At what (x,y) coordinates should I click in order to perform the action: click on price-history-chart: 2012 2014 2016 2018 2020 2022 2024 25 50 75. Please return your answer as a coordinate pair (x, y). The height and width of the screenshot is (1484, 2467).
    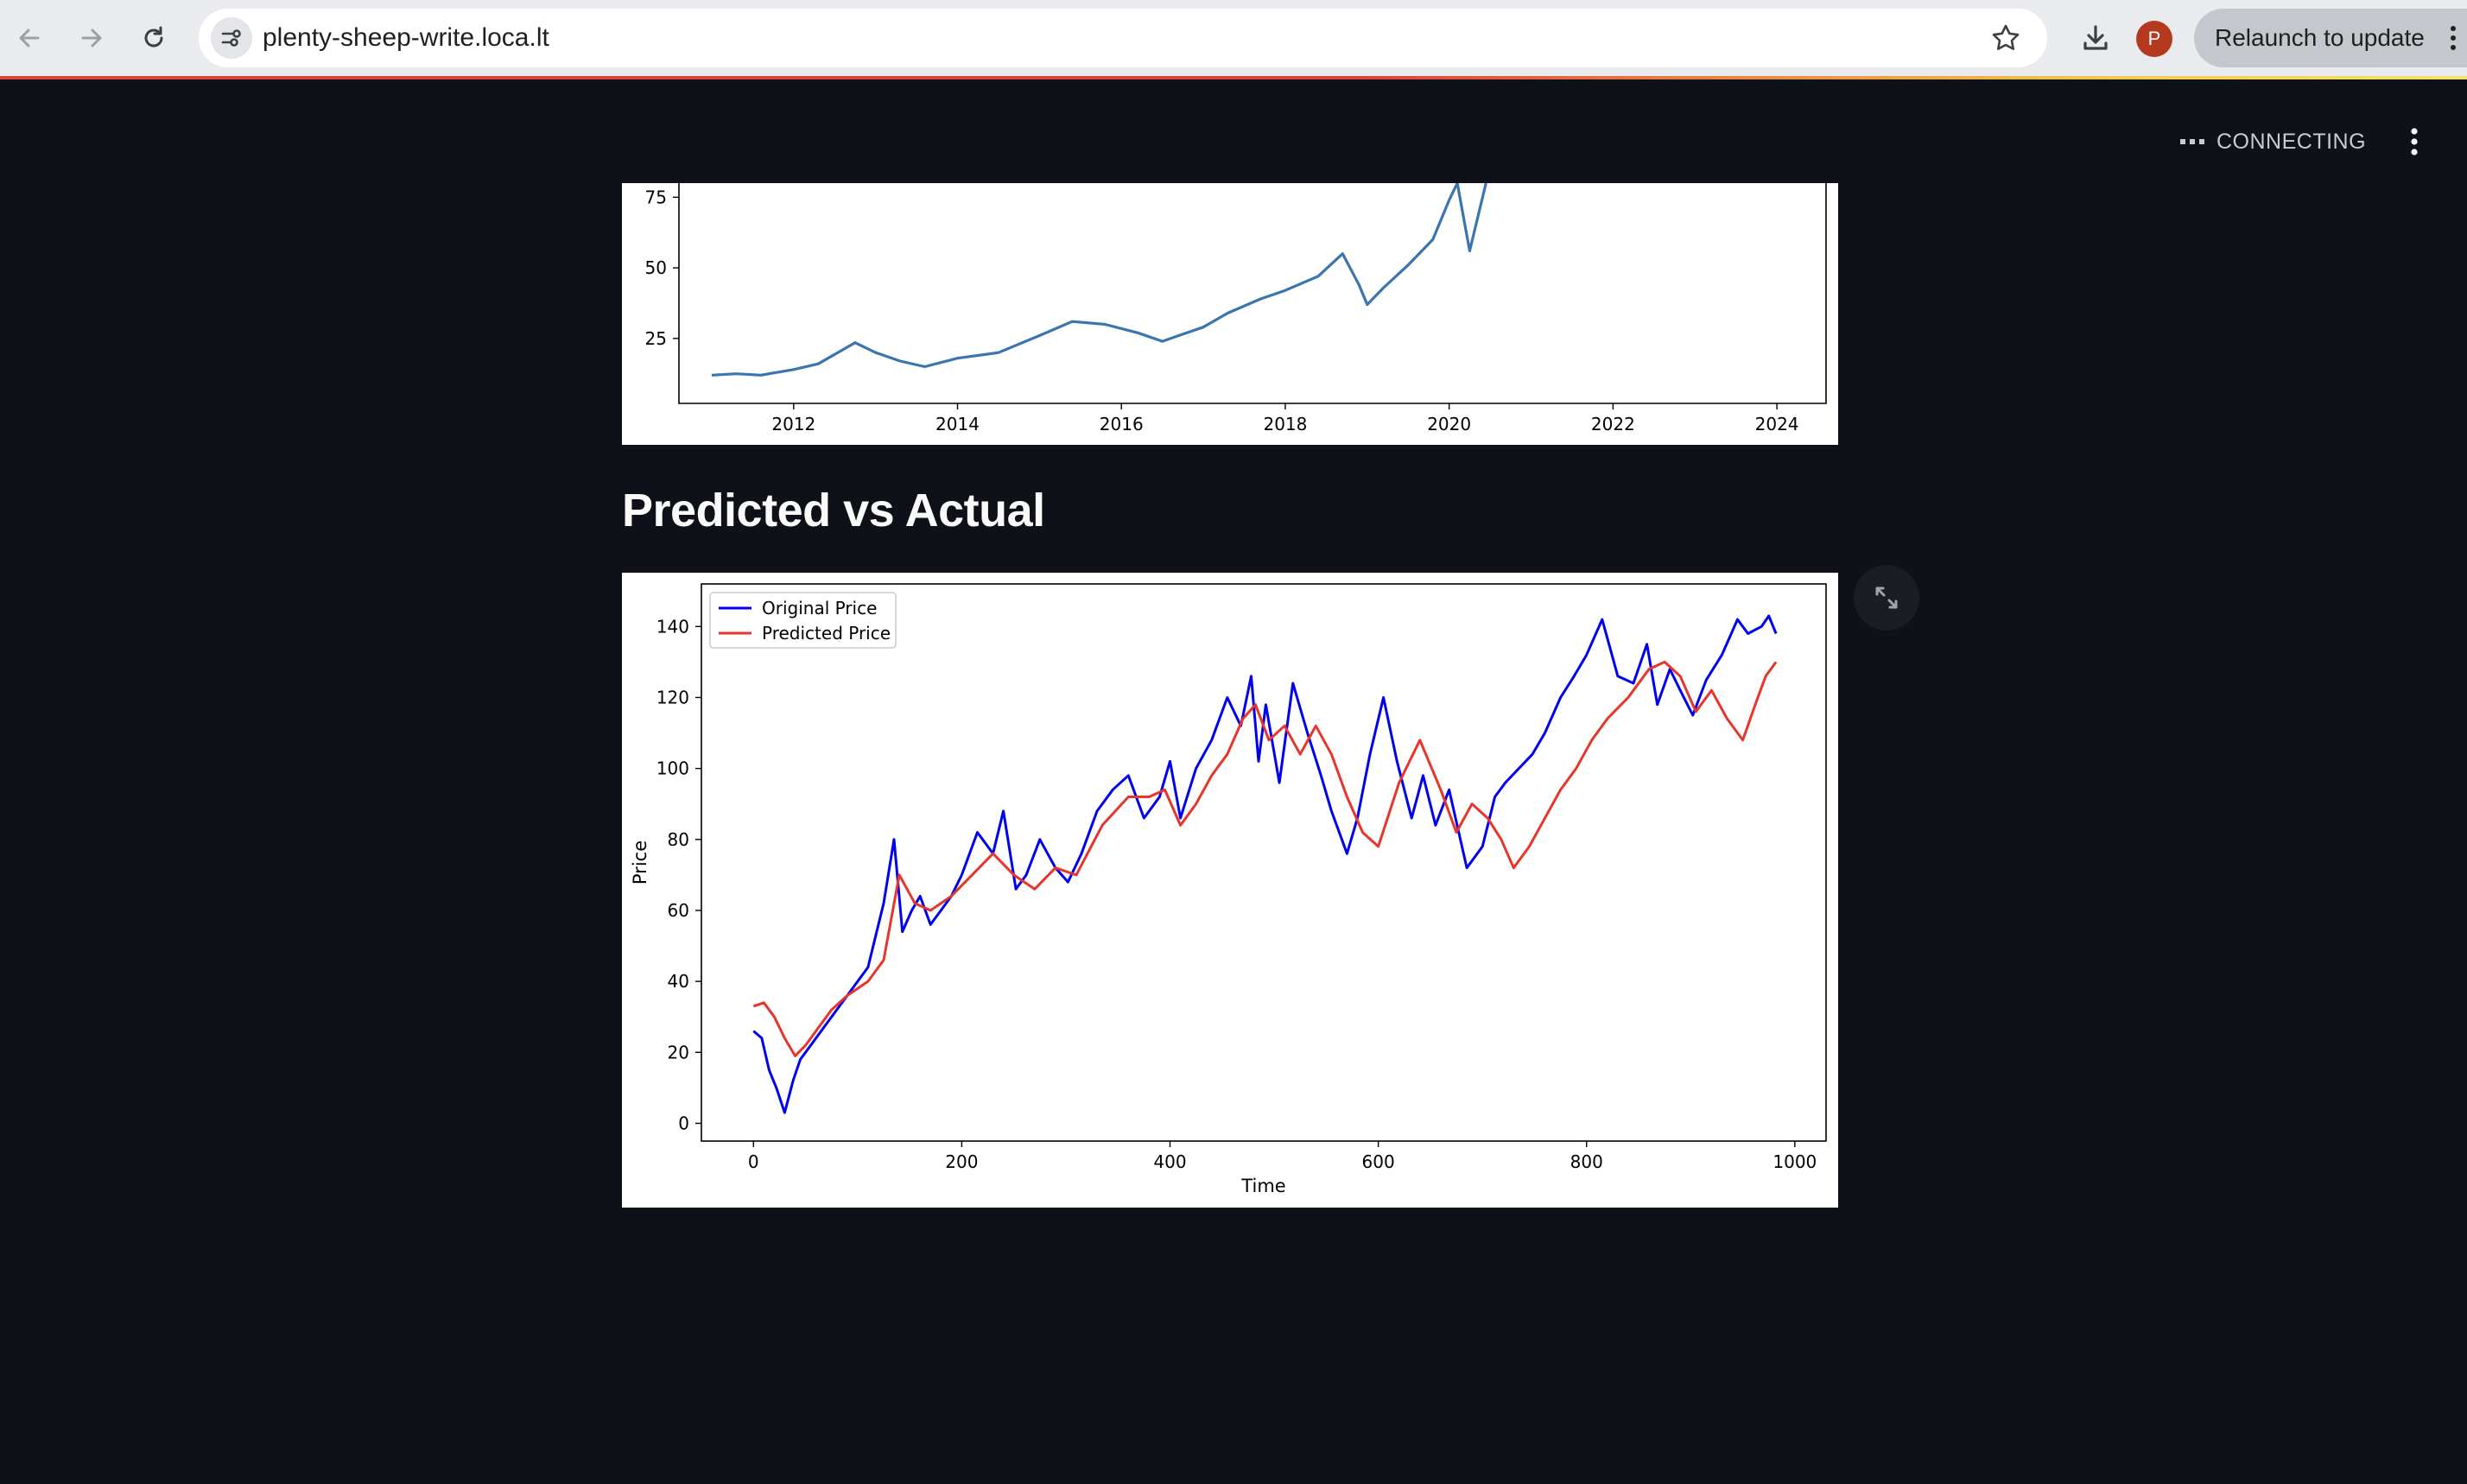
    Looking at the image, I should click on (1230, 314).